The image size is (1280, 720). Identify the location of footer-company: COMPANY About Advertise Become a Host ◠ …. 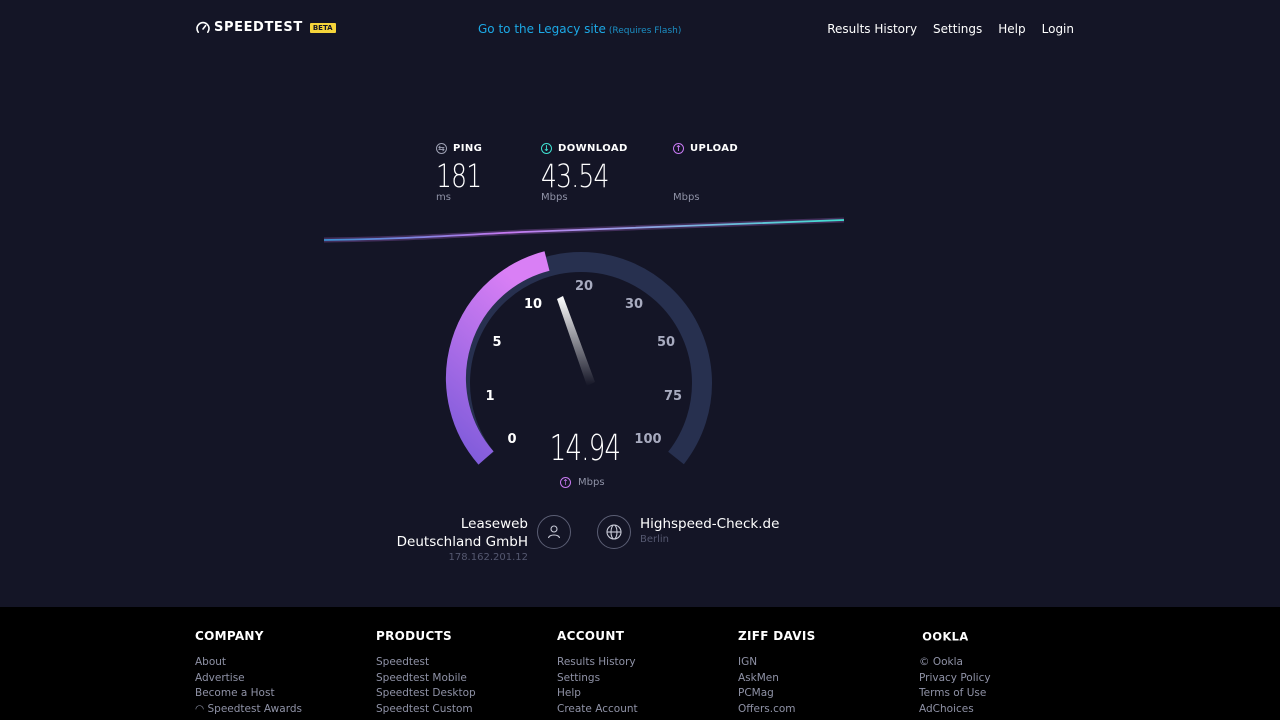
(248, 673).